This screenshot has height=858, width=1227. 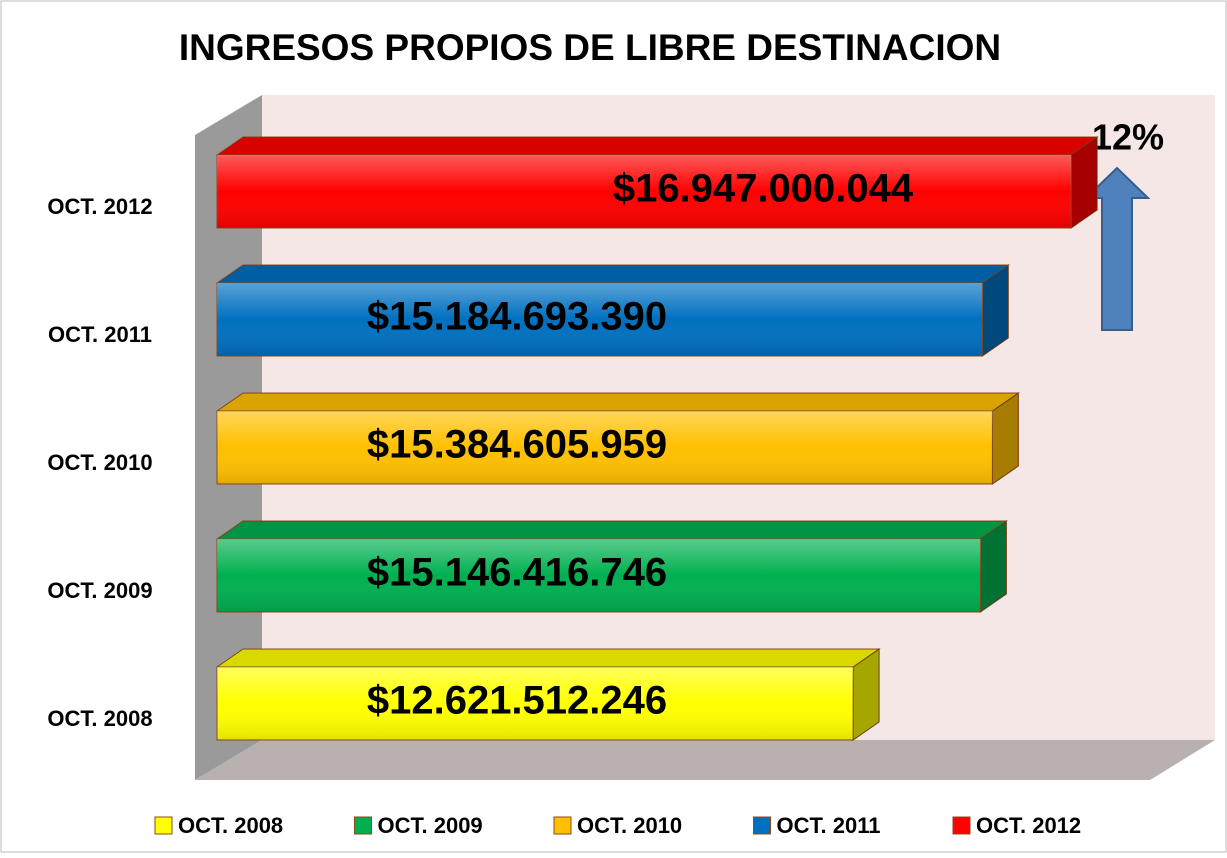 I want to click on legend-label: OCT. 2009, so click(x=430, y=825).